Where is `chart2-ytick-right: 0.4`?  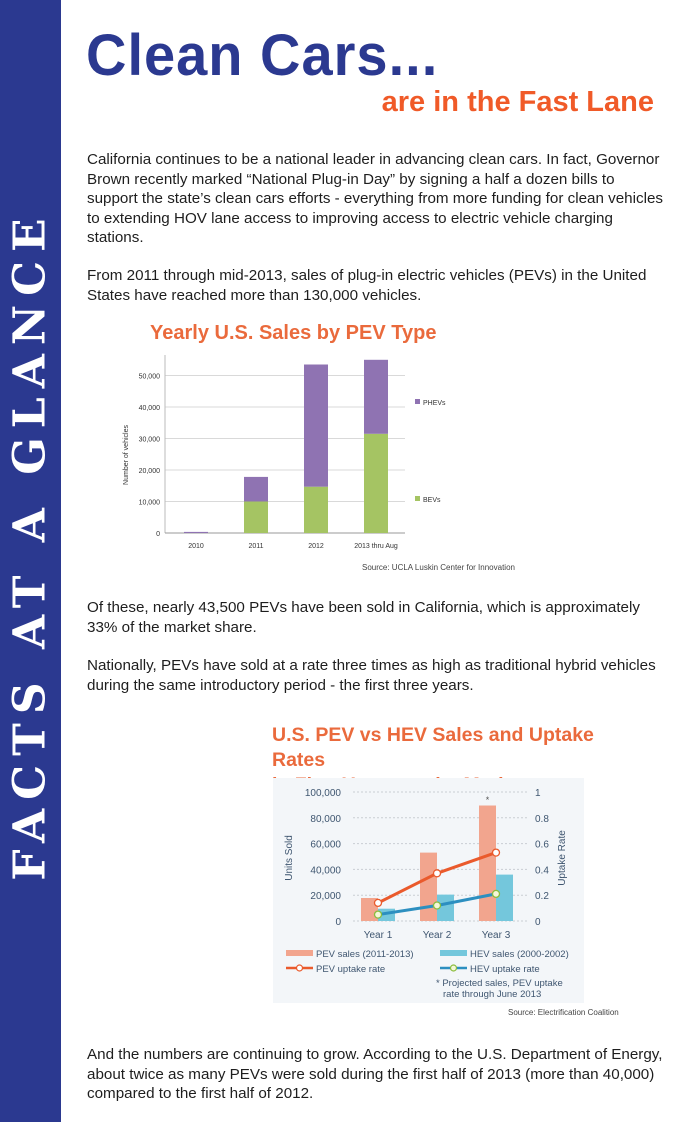
chart2-ytick-right: 0.4 is located at coordinates (542, 870).